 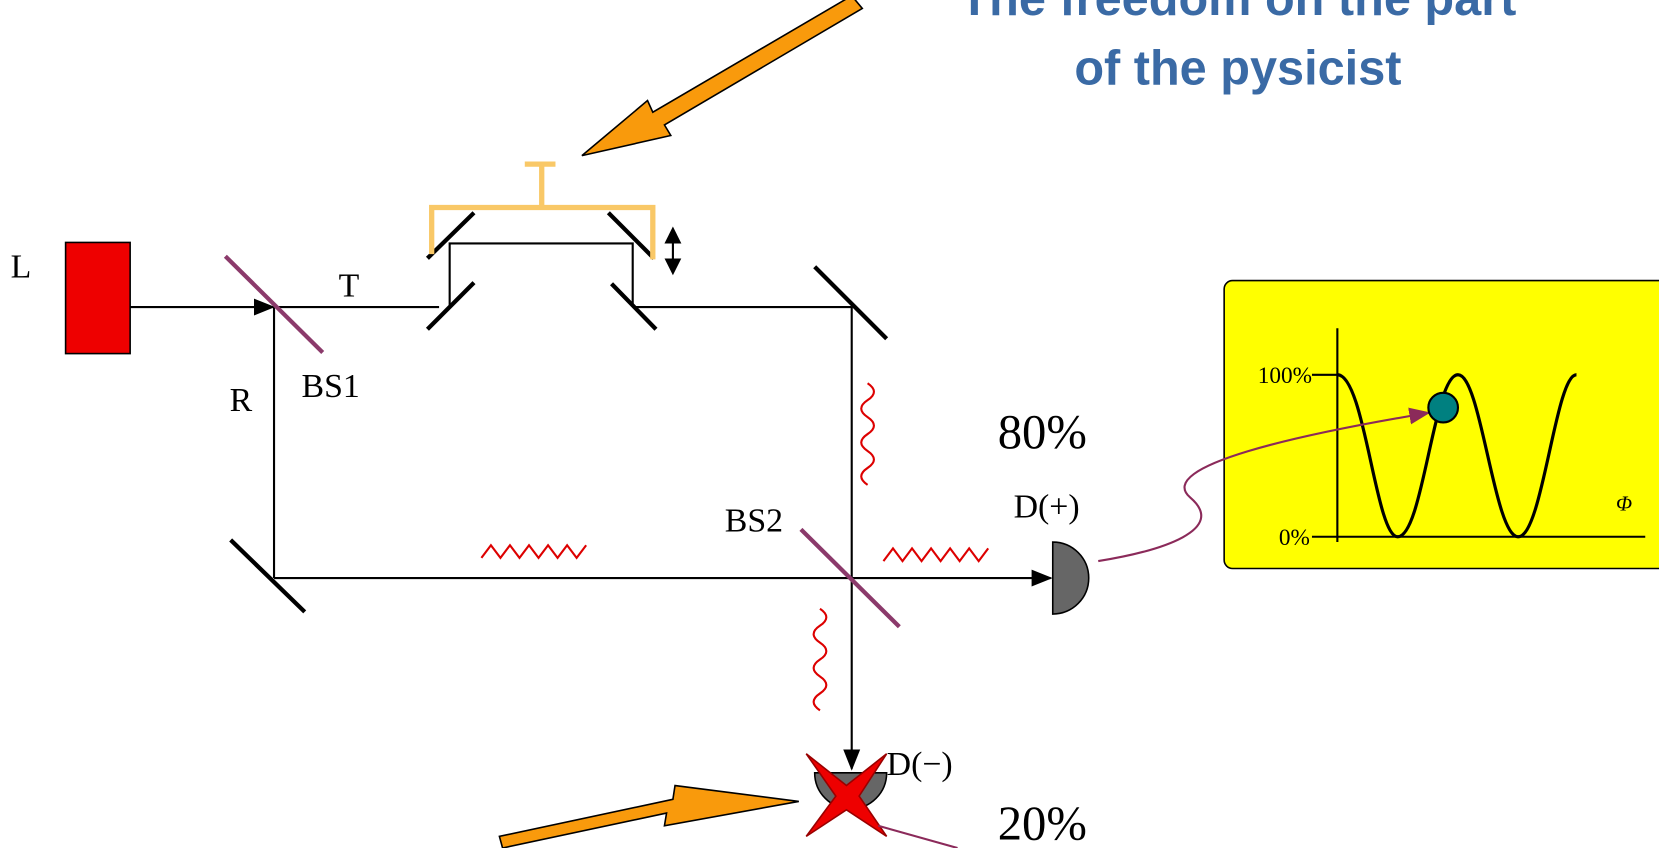 What do you see at coordinates (241, 400) in the screenshot?
I see `label: R` at bounding box center [241, 400].